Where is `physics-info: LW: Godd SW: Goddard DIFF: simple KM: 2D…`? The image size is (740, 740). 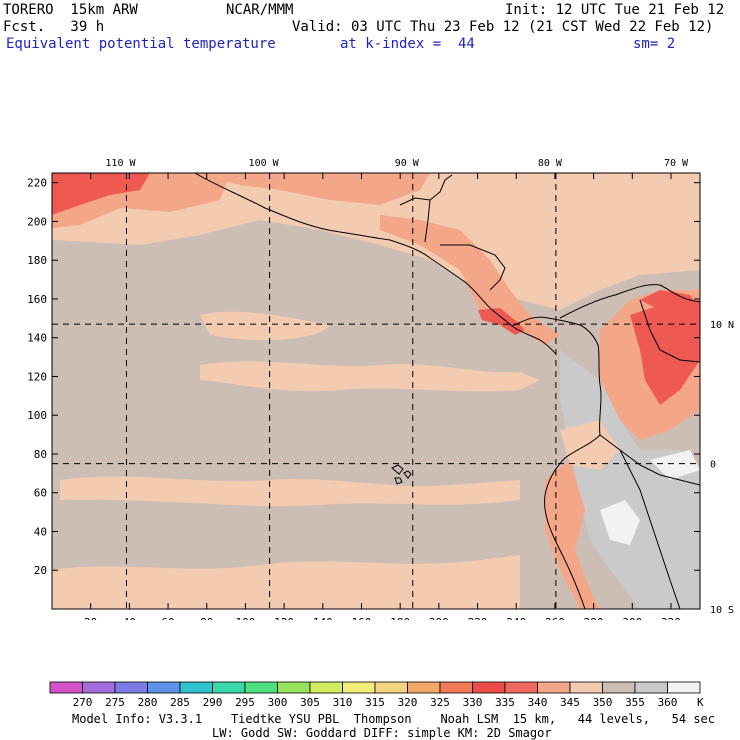 physics-info: LW: Godd SW: Goddard DIFF: simple KM: 2D… is located at coordinates (382, 733).